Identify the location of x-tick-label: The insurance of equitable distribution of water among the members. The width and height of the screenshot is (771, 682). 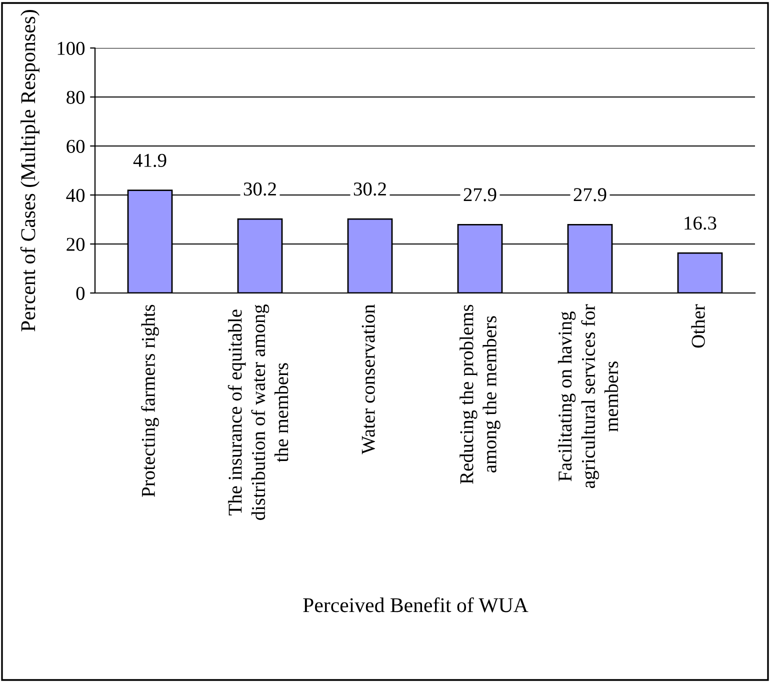
(258, 412).